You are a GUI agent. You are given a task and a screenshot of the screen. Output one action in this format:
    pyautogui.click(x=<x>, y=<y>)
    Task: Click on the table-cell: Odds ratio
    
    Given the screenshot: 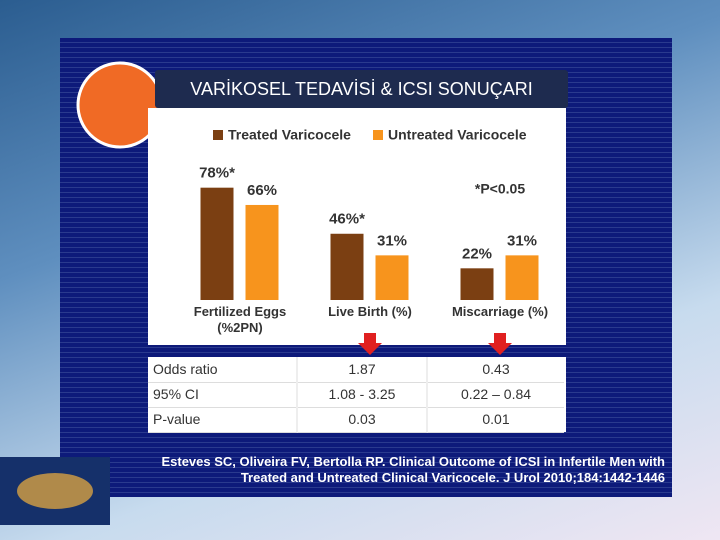 What is the action you would take?
    pyautogui.click(x=223, y=370)
    